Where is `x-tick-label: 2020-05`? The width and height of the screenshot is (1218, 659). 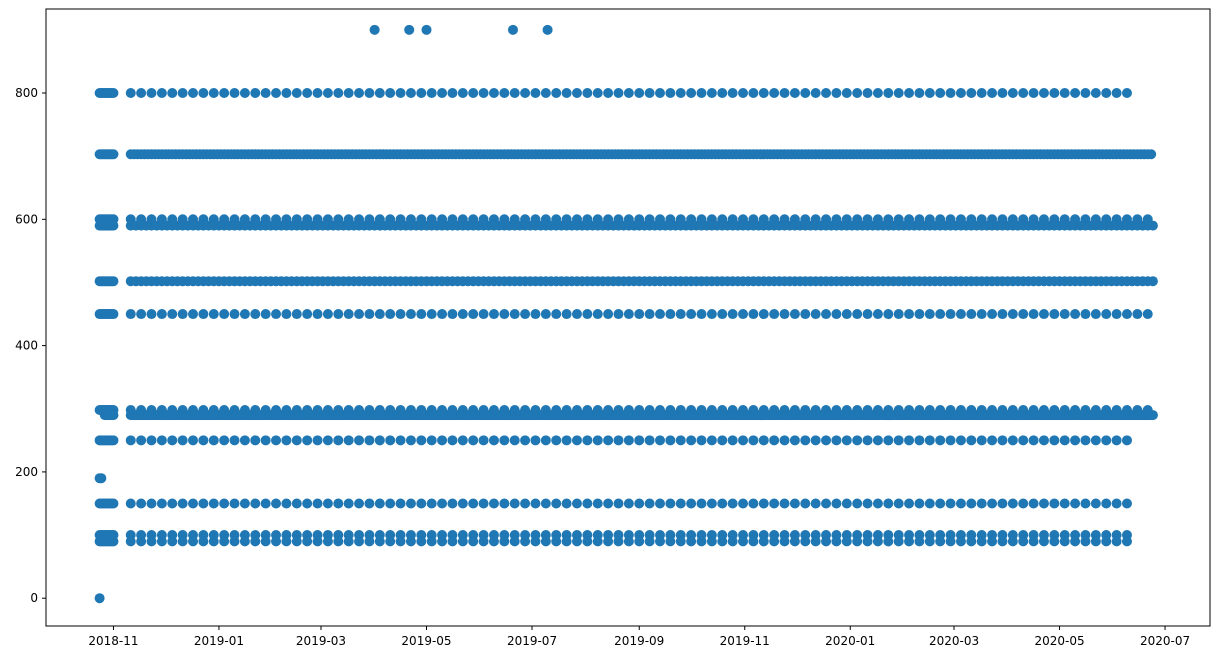 x-tick-label: 2020-05 is located at coordinates (1059, 641).